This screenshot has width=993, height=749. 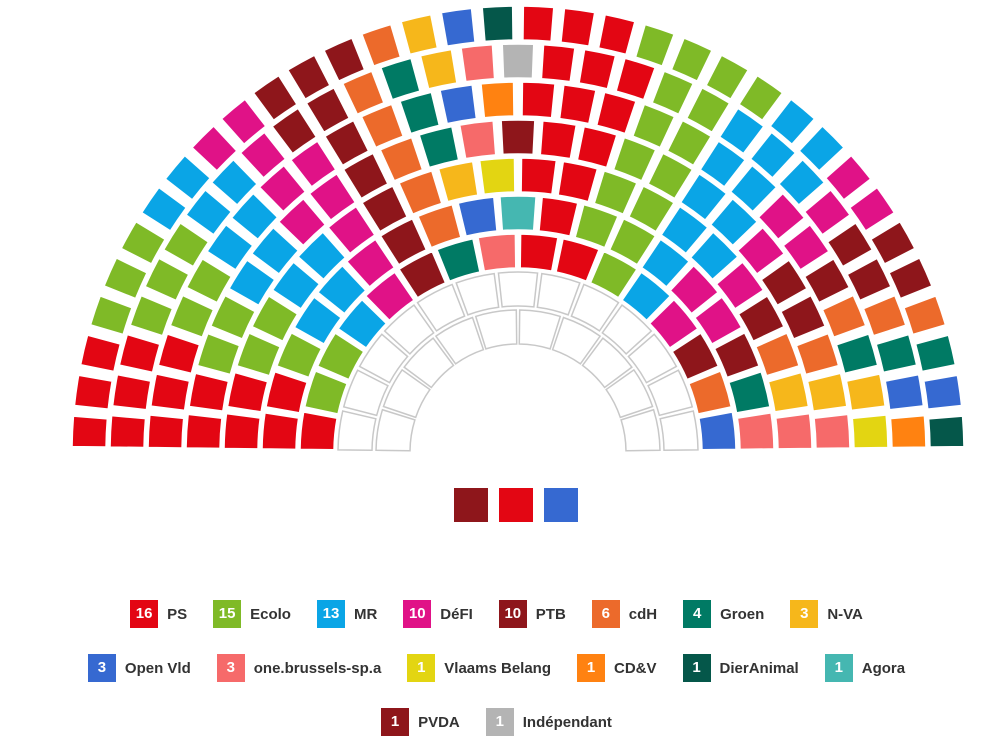 What do you see at coordinates (417, 614) in the screenshot?
I see `legend-seat-count: 10` at bounding box center [417, 614].